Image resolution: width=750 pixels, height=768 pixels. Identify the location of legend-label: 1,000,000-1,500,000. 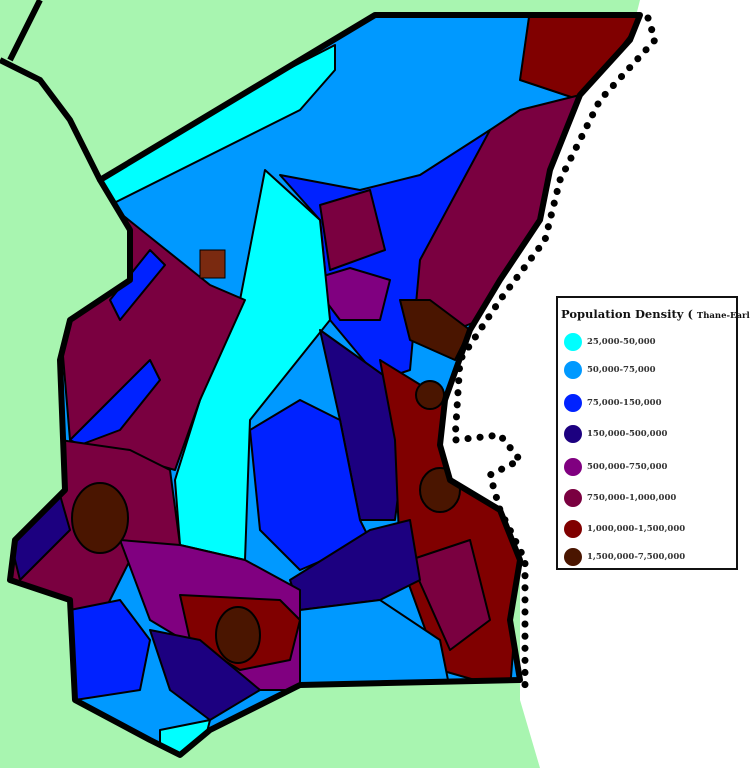
(636, 529).